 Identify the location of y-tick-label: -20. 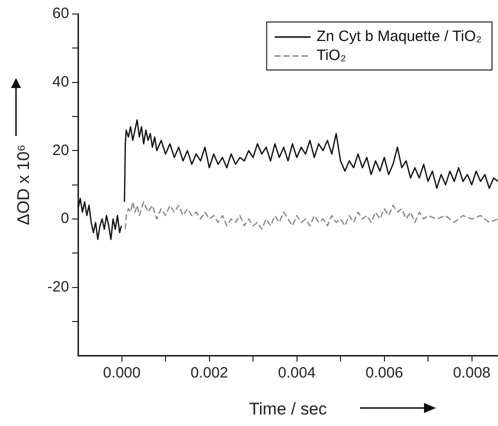
(58, 287).